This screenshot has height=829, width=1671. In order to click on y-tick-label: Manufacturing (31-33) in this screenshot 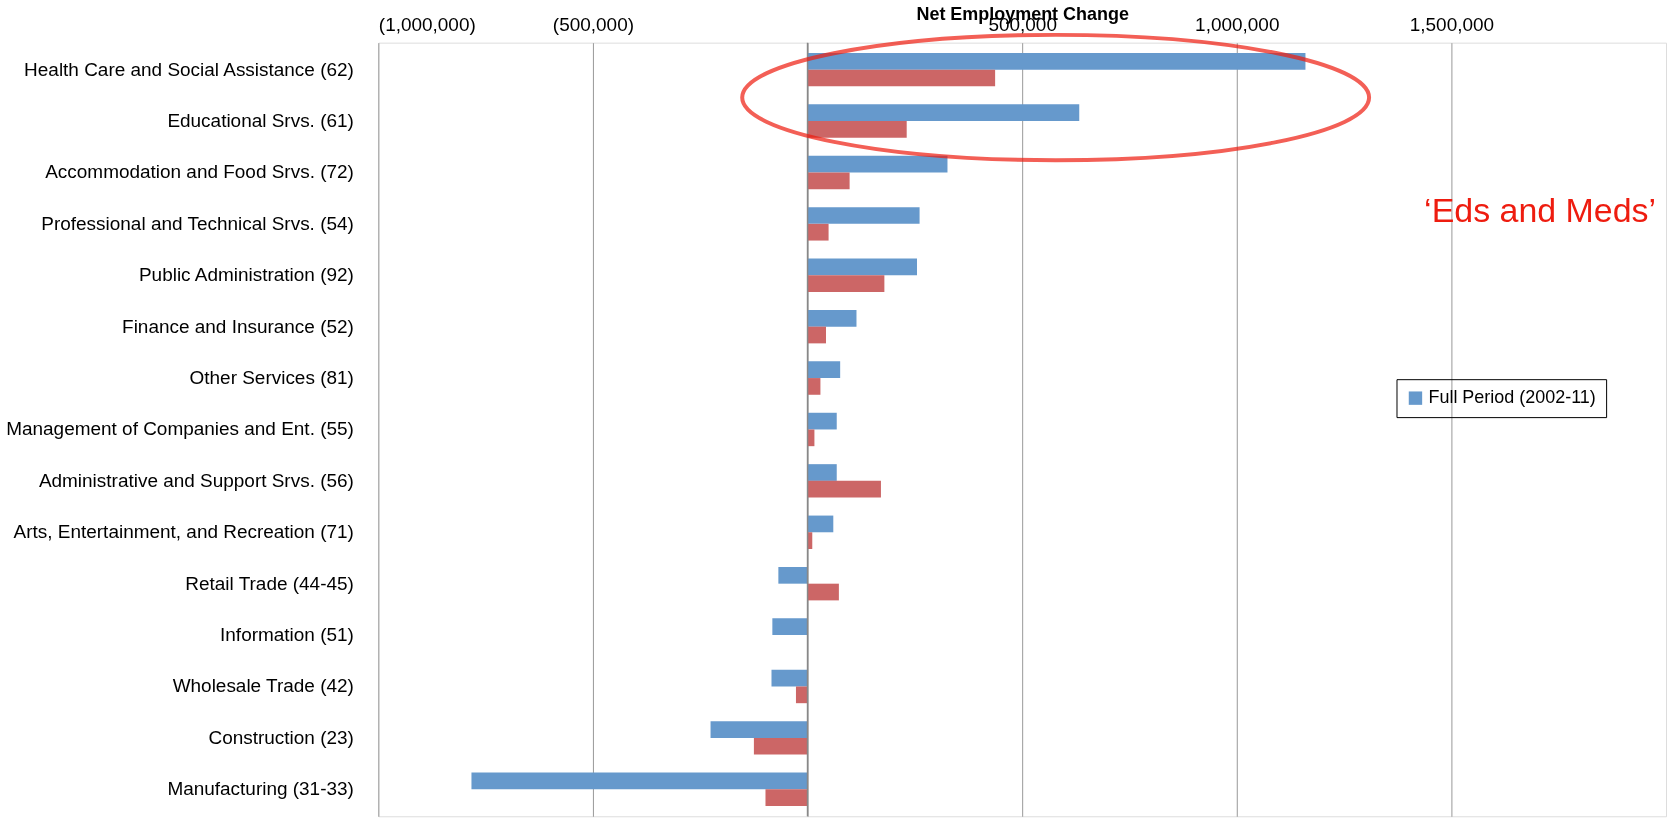, I will do `click(260, 789)`.